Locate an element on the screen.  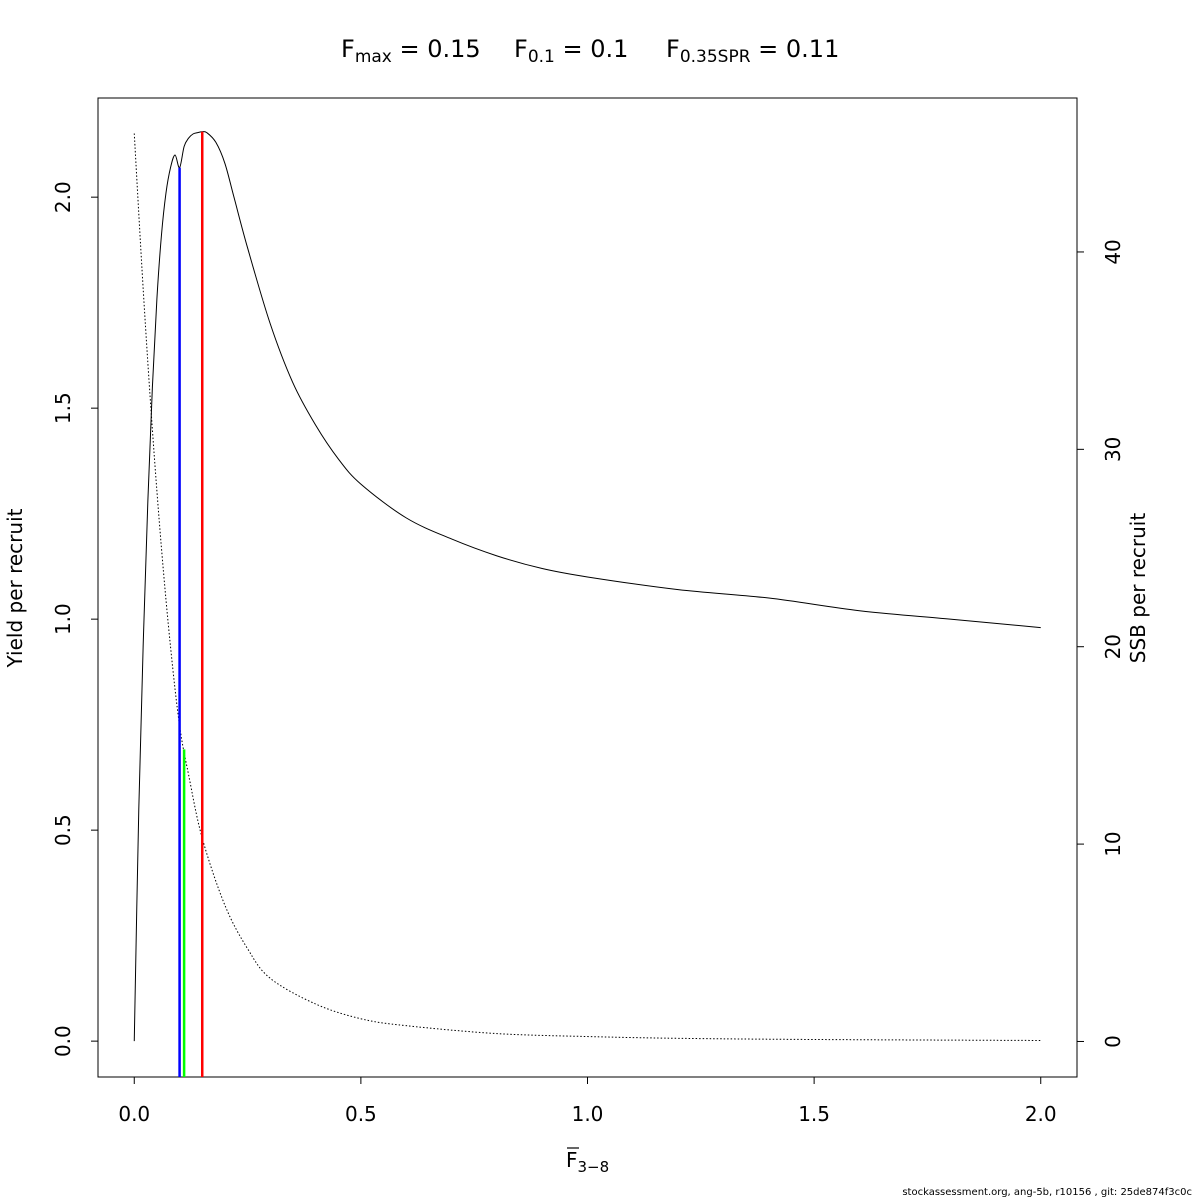
x-tick-label: 1.0 is located at coordinates (588, 1114).